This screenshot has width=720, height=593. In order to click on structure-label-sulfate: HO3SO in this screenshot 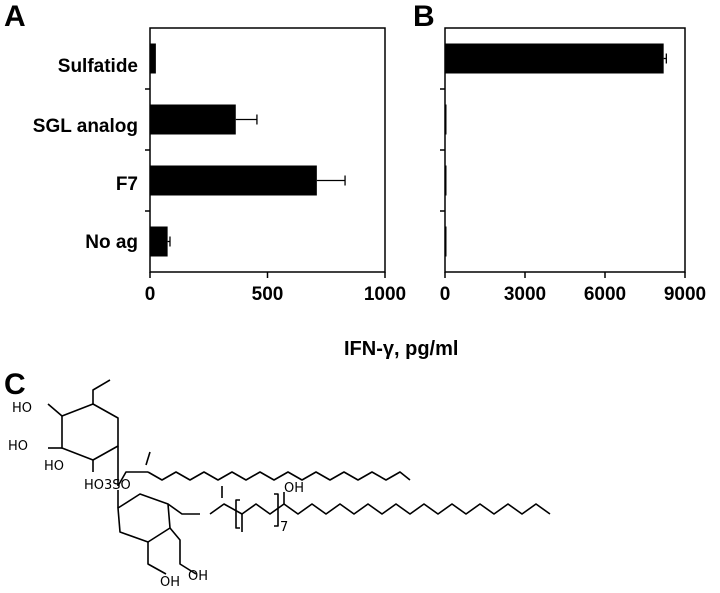, I will do `click(107, 485)`.